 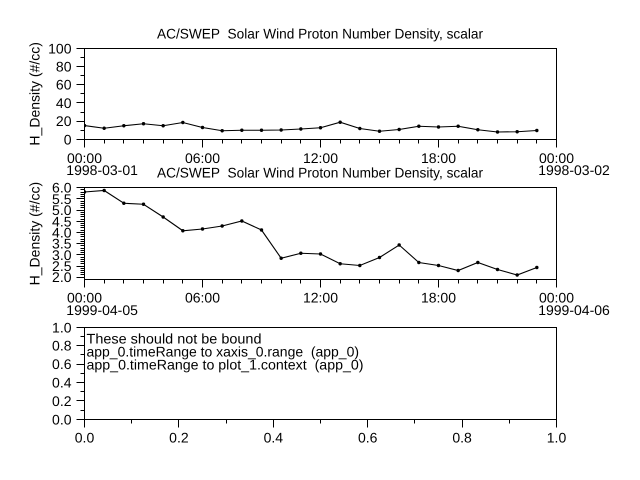 What do you see at coordinates (102, 170) in the screenshot?
I see `svg-text: 1998-03-01` at bounding box center [102, 170].